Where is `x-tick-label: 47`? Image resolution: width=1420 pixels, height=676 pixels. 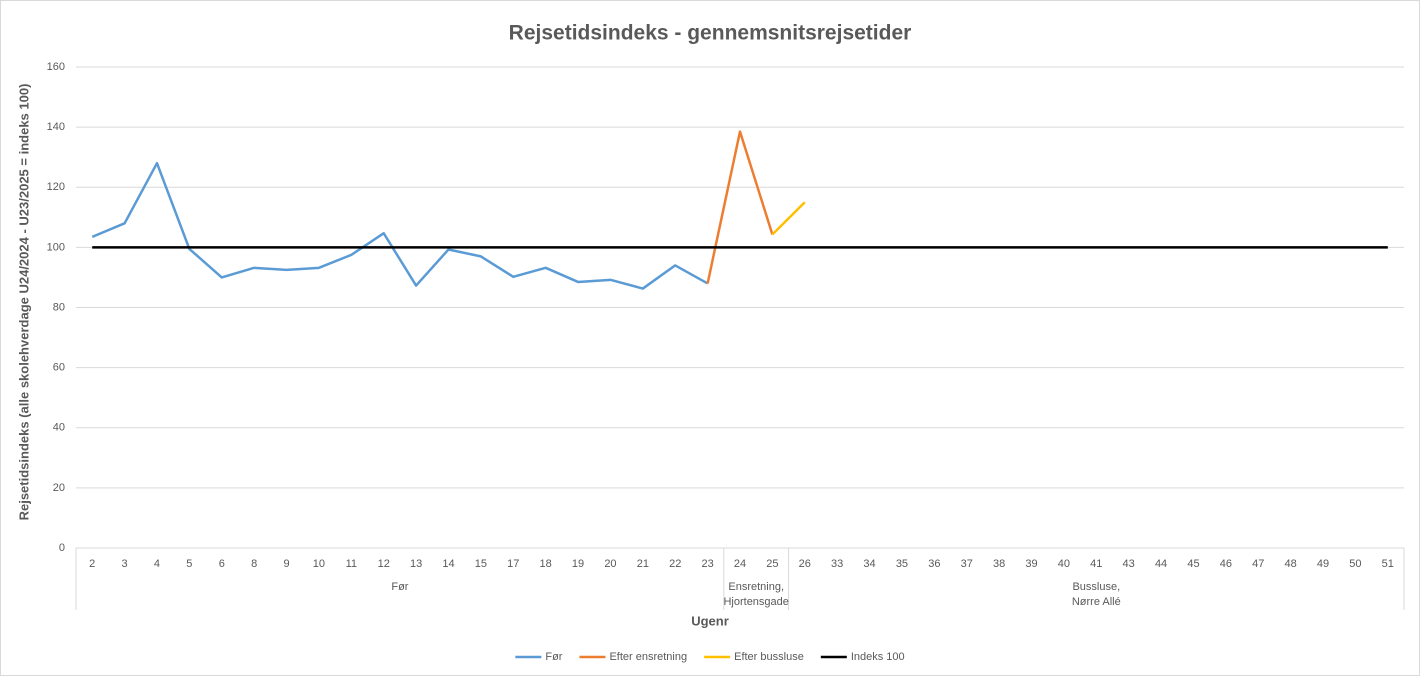
x-tick-label: 47 is located at coordinates (1258, 564).